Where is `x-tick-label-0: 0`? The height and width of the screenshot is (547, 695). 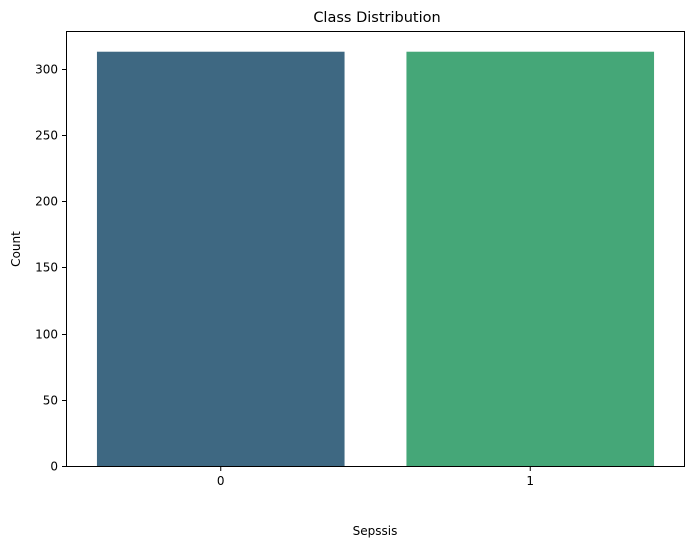
x-tick-label-0: 0 is located at coordinates (221, 481).